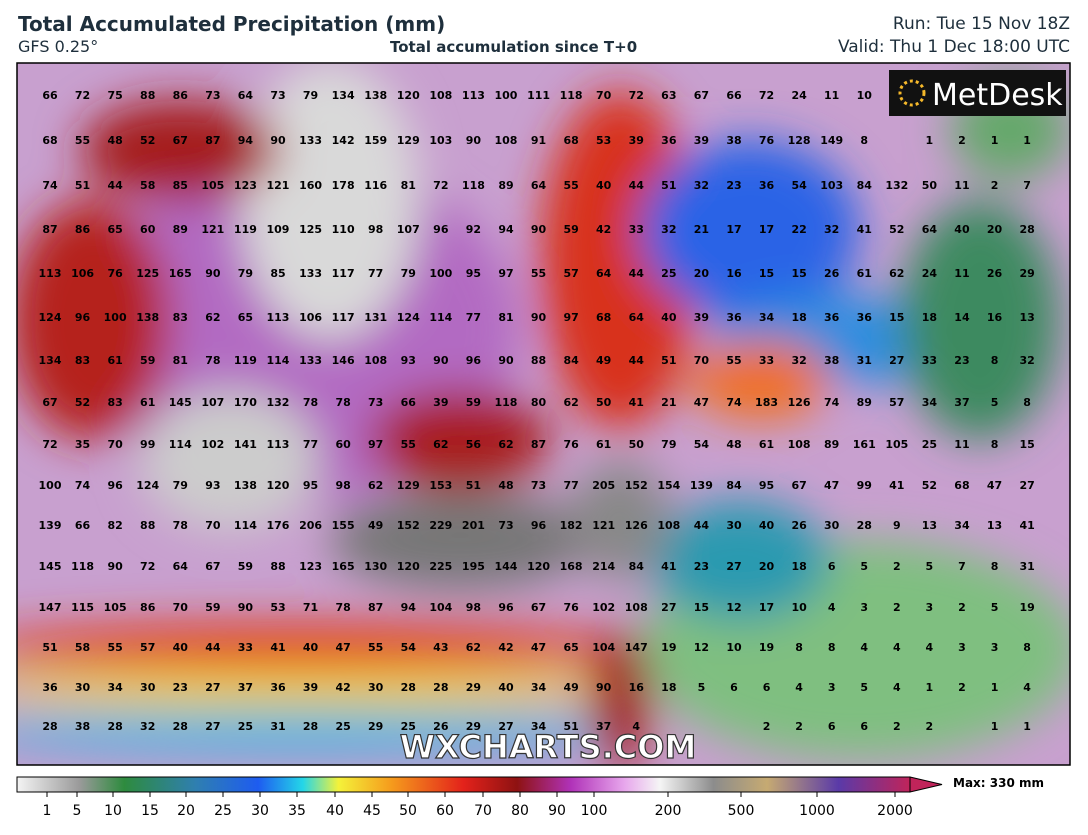 The image size is (1088, 835). What do you see at coordinates (1027, 185) in the screenshot?
I see `grid-value: 7` at bounding box center [1027, 185].